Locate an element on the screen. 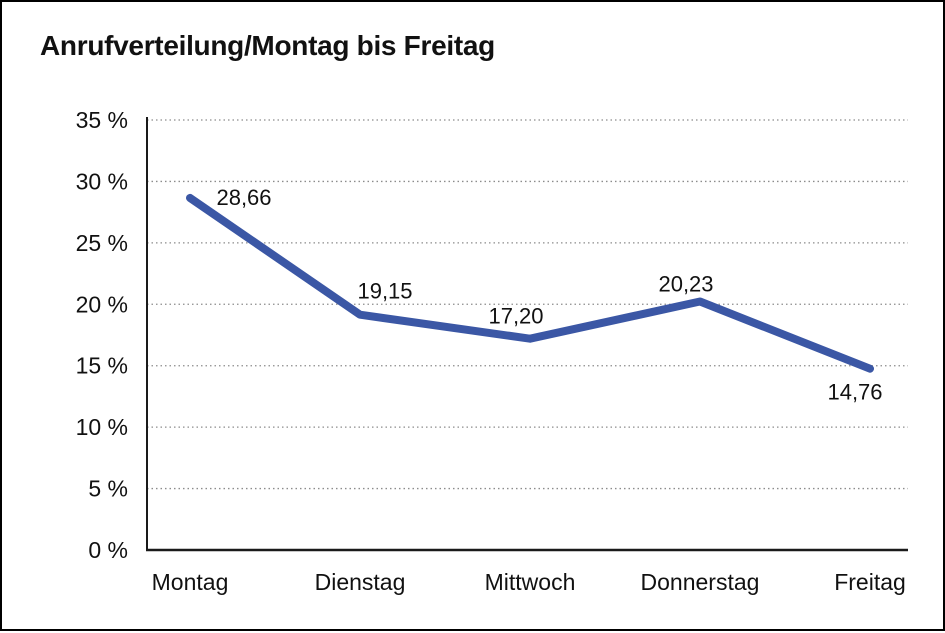 Image resolution: width=945 pixels, height=633 pixels. x-category-label: Donnerstag is located at coordinates (700, 582).